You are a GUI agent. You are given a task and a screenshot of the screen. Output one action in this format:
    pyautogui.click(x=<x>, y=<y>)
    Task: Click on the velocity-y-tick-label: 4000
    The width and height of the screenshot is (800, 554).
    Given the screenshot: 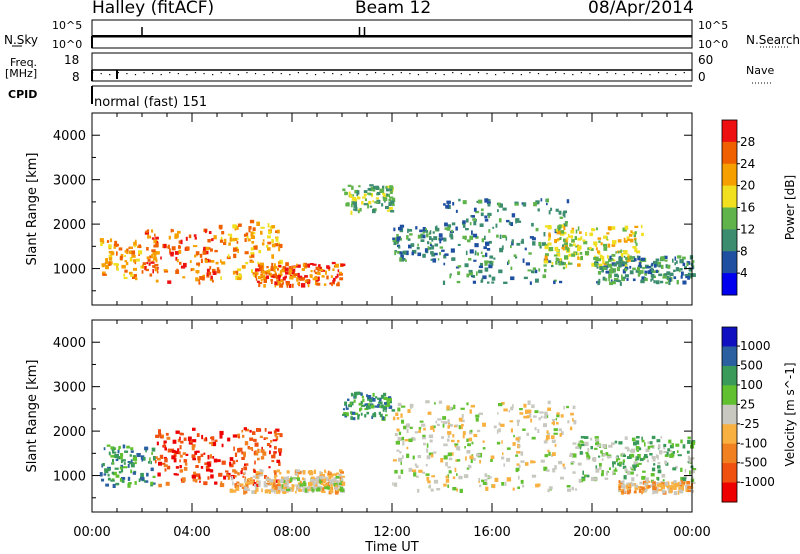 What is the action you would take?
    pyautogui.click(x=69, y=343)
    